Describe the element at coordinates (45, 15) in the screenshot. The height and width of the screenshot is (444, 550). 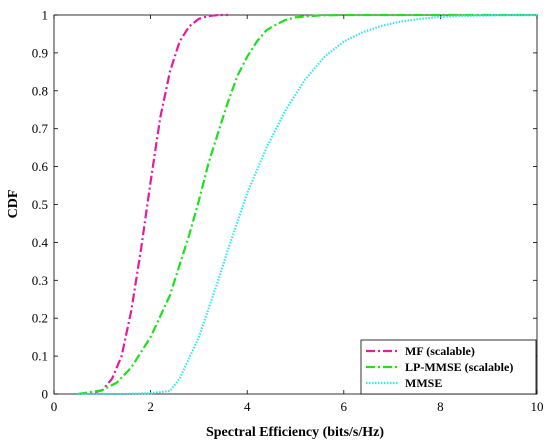
I see `y-tick-label: 1` at that location.